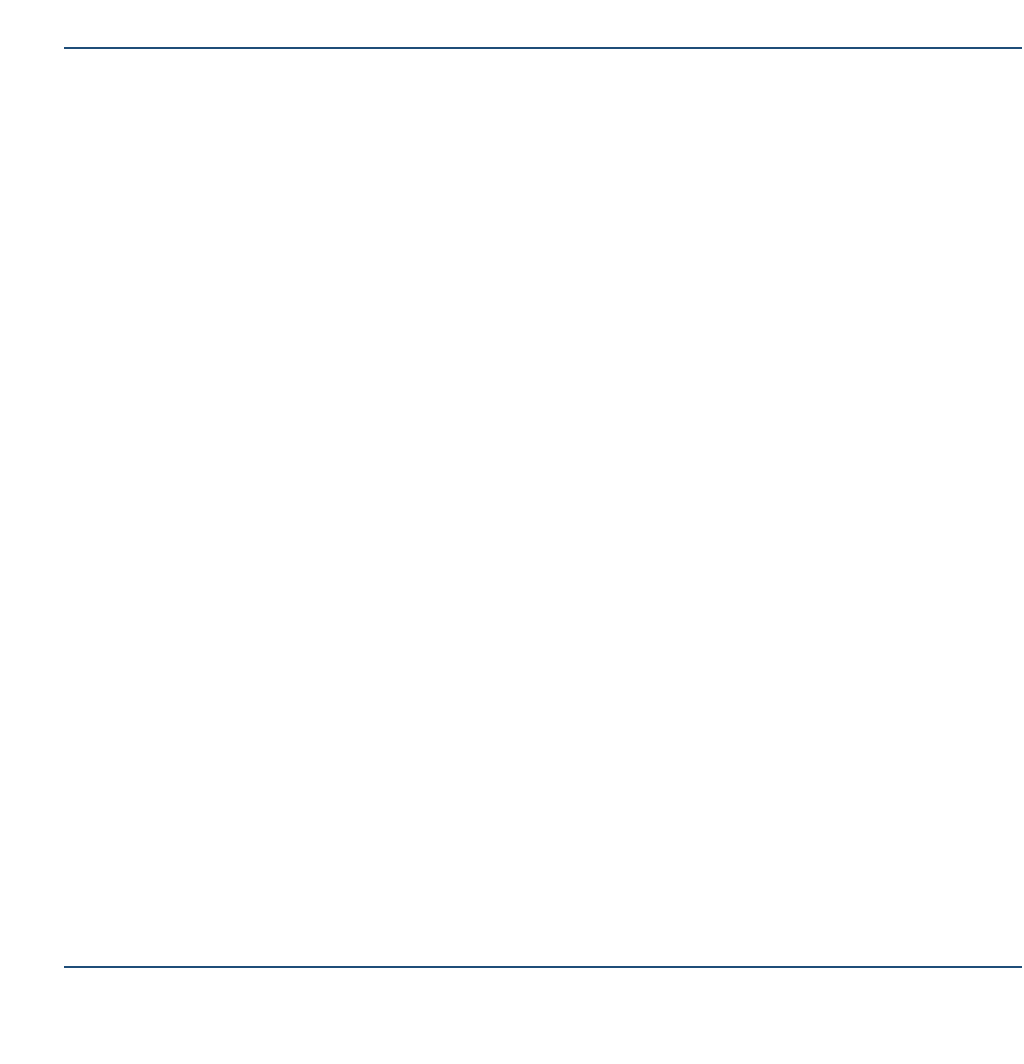 The width and height of the screenshot is (1024, 1064). I want to click on title-underline, so click(543, 48).